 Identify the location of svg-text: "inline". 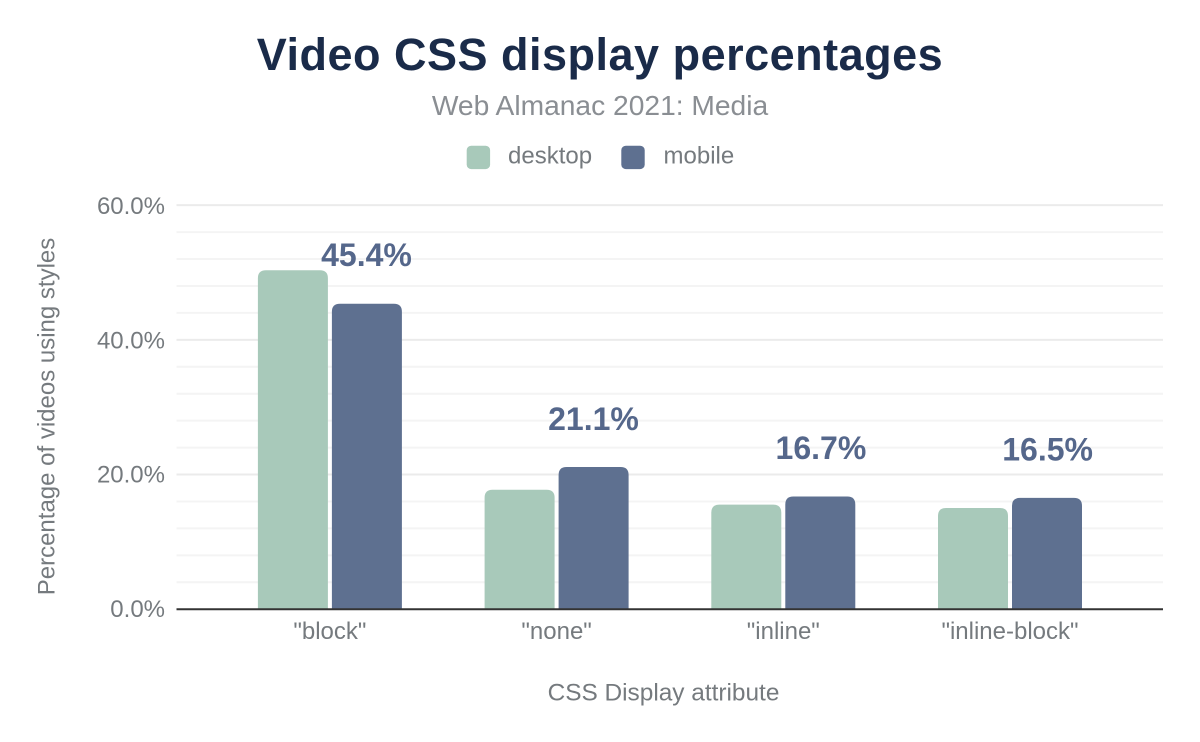
(783, 631).